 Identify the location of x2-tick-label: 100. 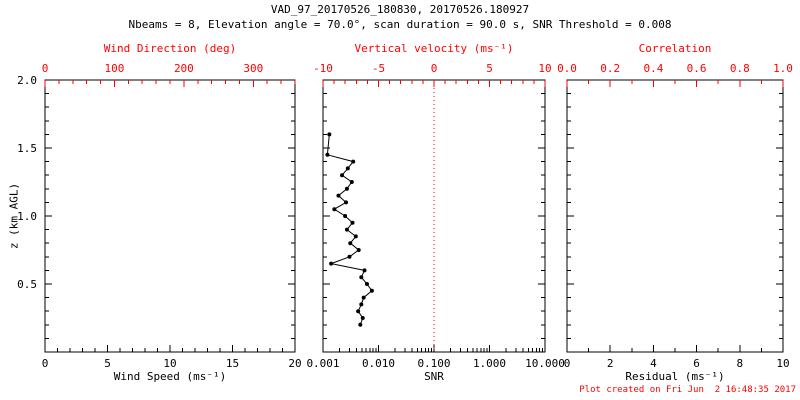
(115, 68).